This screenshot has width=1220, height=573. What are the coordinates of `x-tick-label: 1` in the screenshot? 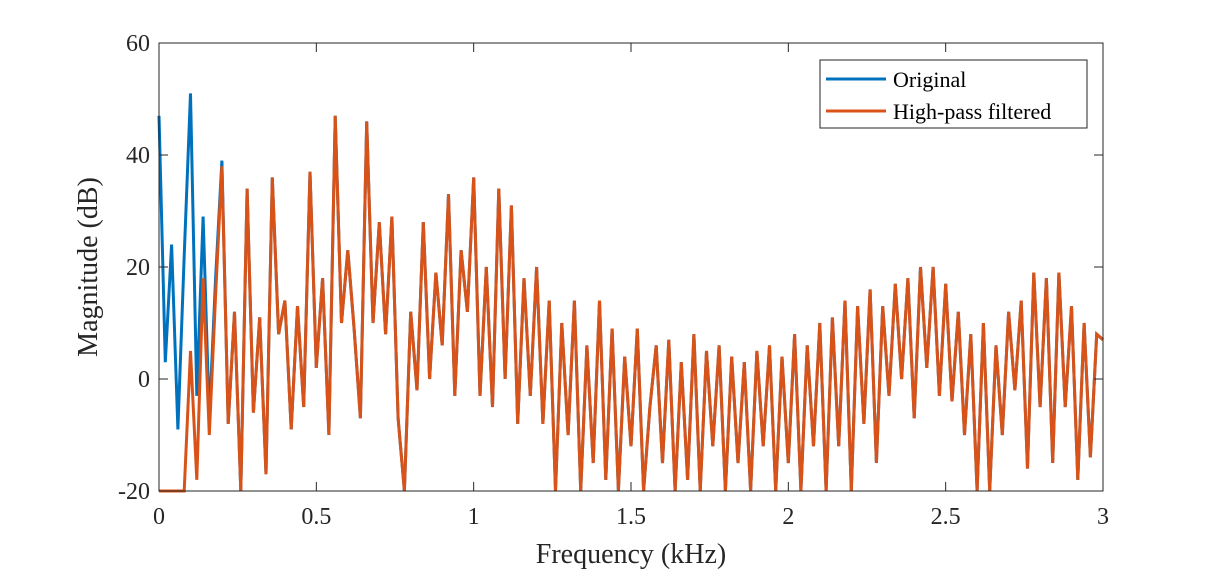 It's located at (474, 517).